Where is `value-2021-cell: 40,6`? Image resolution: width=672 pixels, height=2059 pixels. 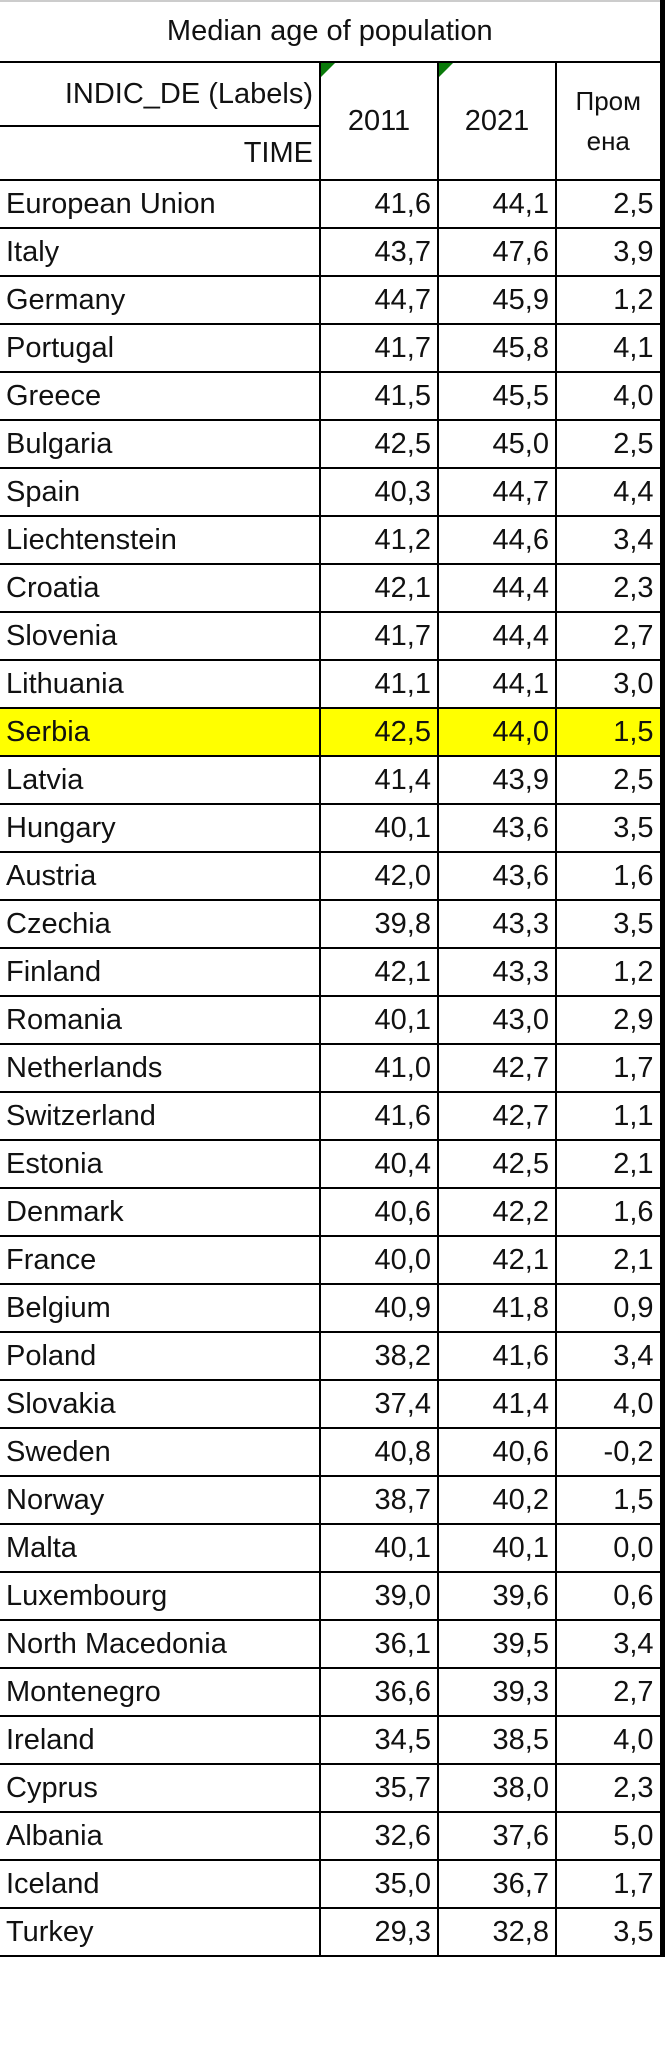 value-2021-cell: 40,6 is located at coordinates (497, 1452).